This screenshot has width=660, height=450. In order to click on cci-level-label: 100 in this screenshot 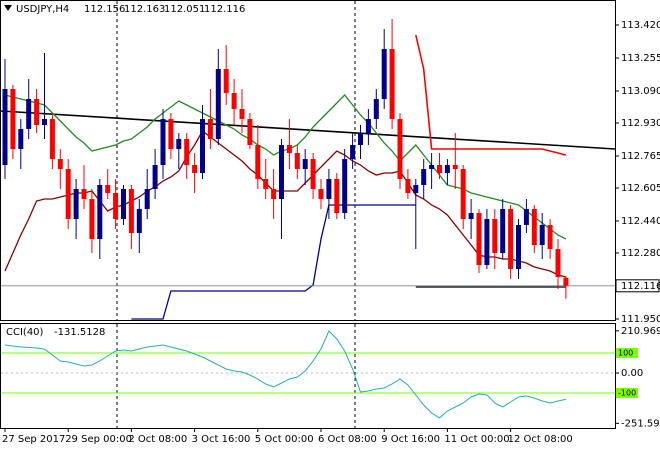, I will do `click(625, 353)`.